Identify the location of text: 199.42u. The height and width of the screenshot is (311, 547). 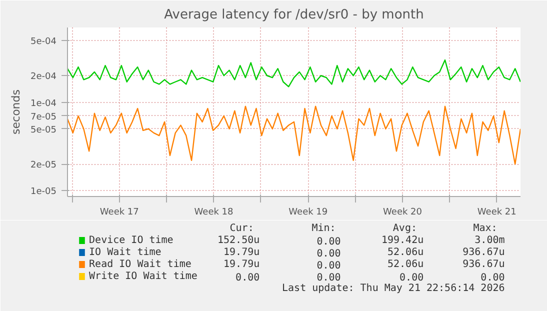
(402, 240).